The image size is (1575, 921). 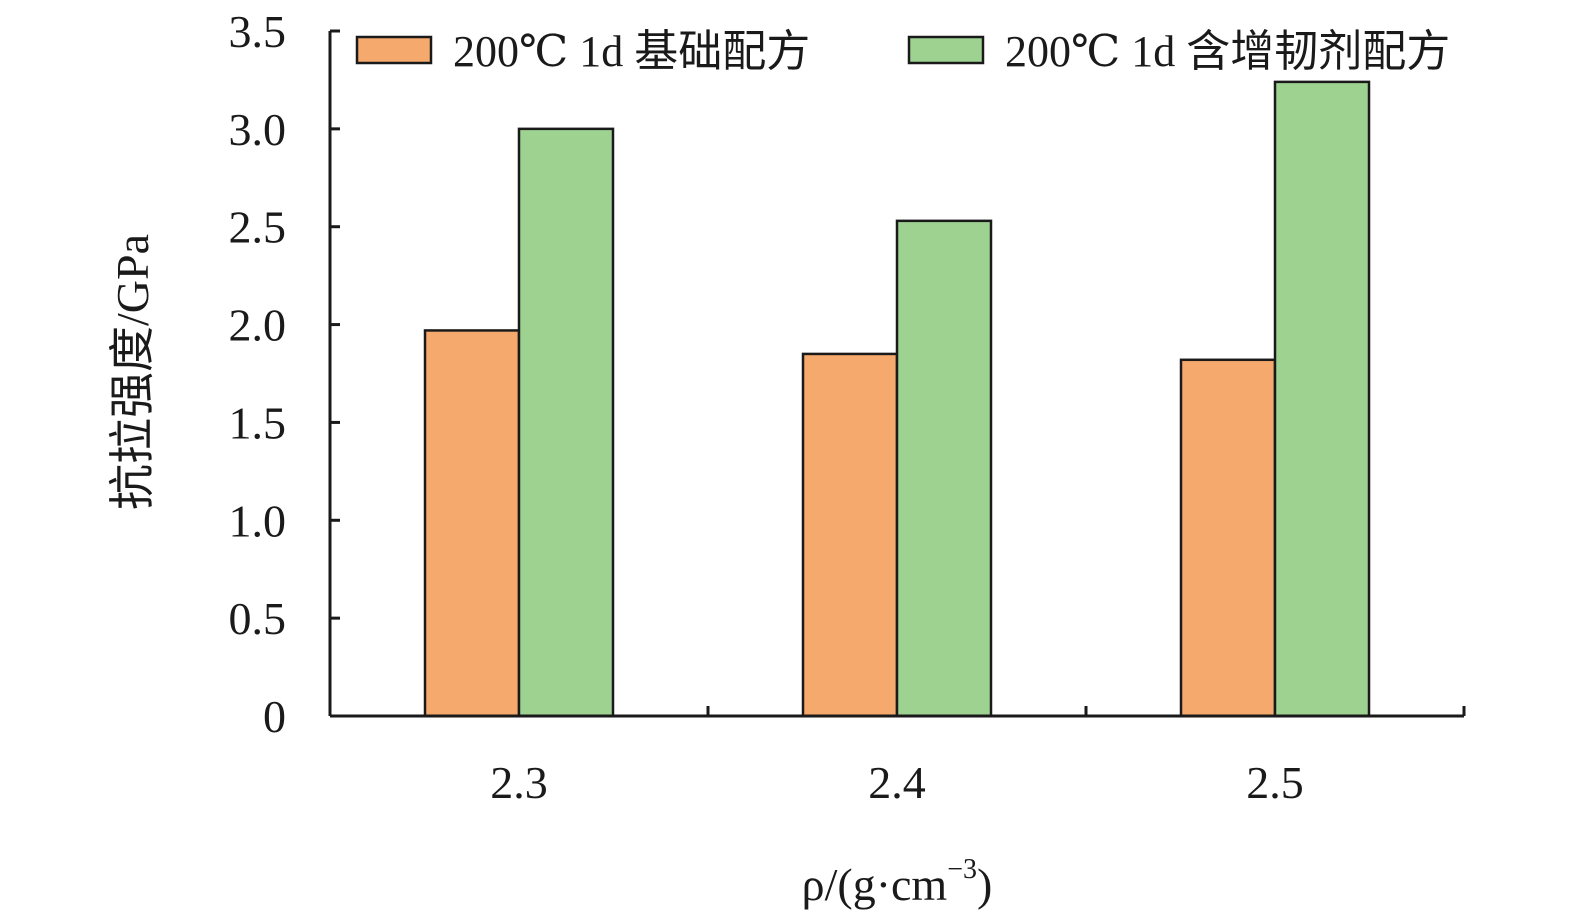 What do you see at coordinates (258, 520) in the screenshot?
I see `y-tick-label: 1.0` at bounding box center [258, 520].